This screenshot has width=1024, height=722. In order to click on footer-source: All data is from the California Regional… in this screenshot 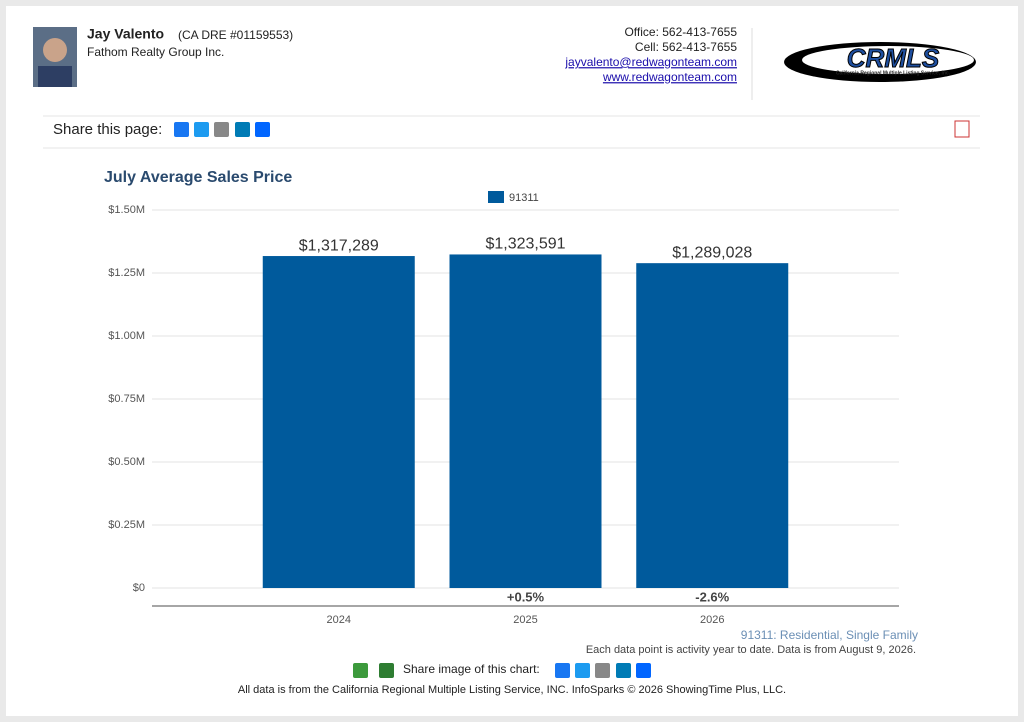, I will do `click(512, 690)`.